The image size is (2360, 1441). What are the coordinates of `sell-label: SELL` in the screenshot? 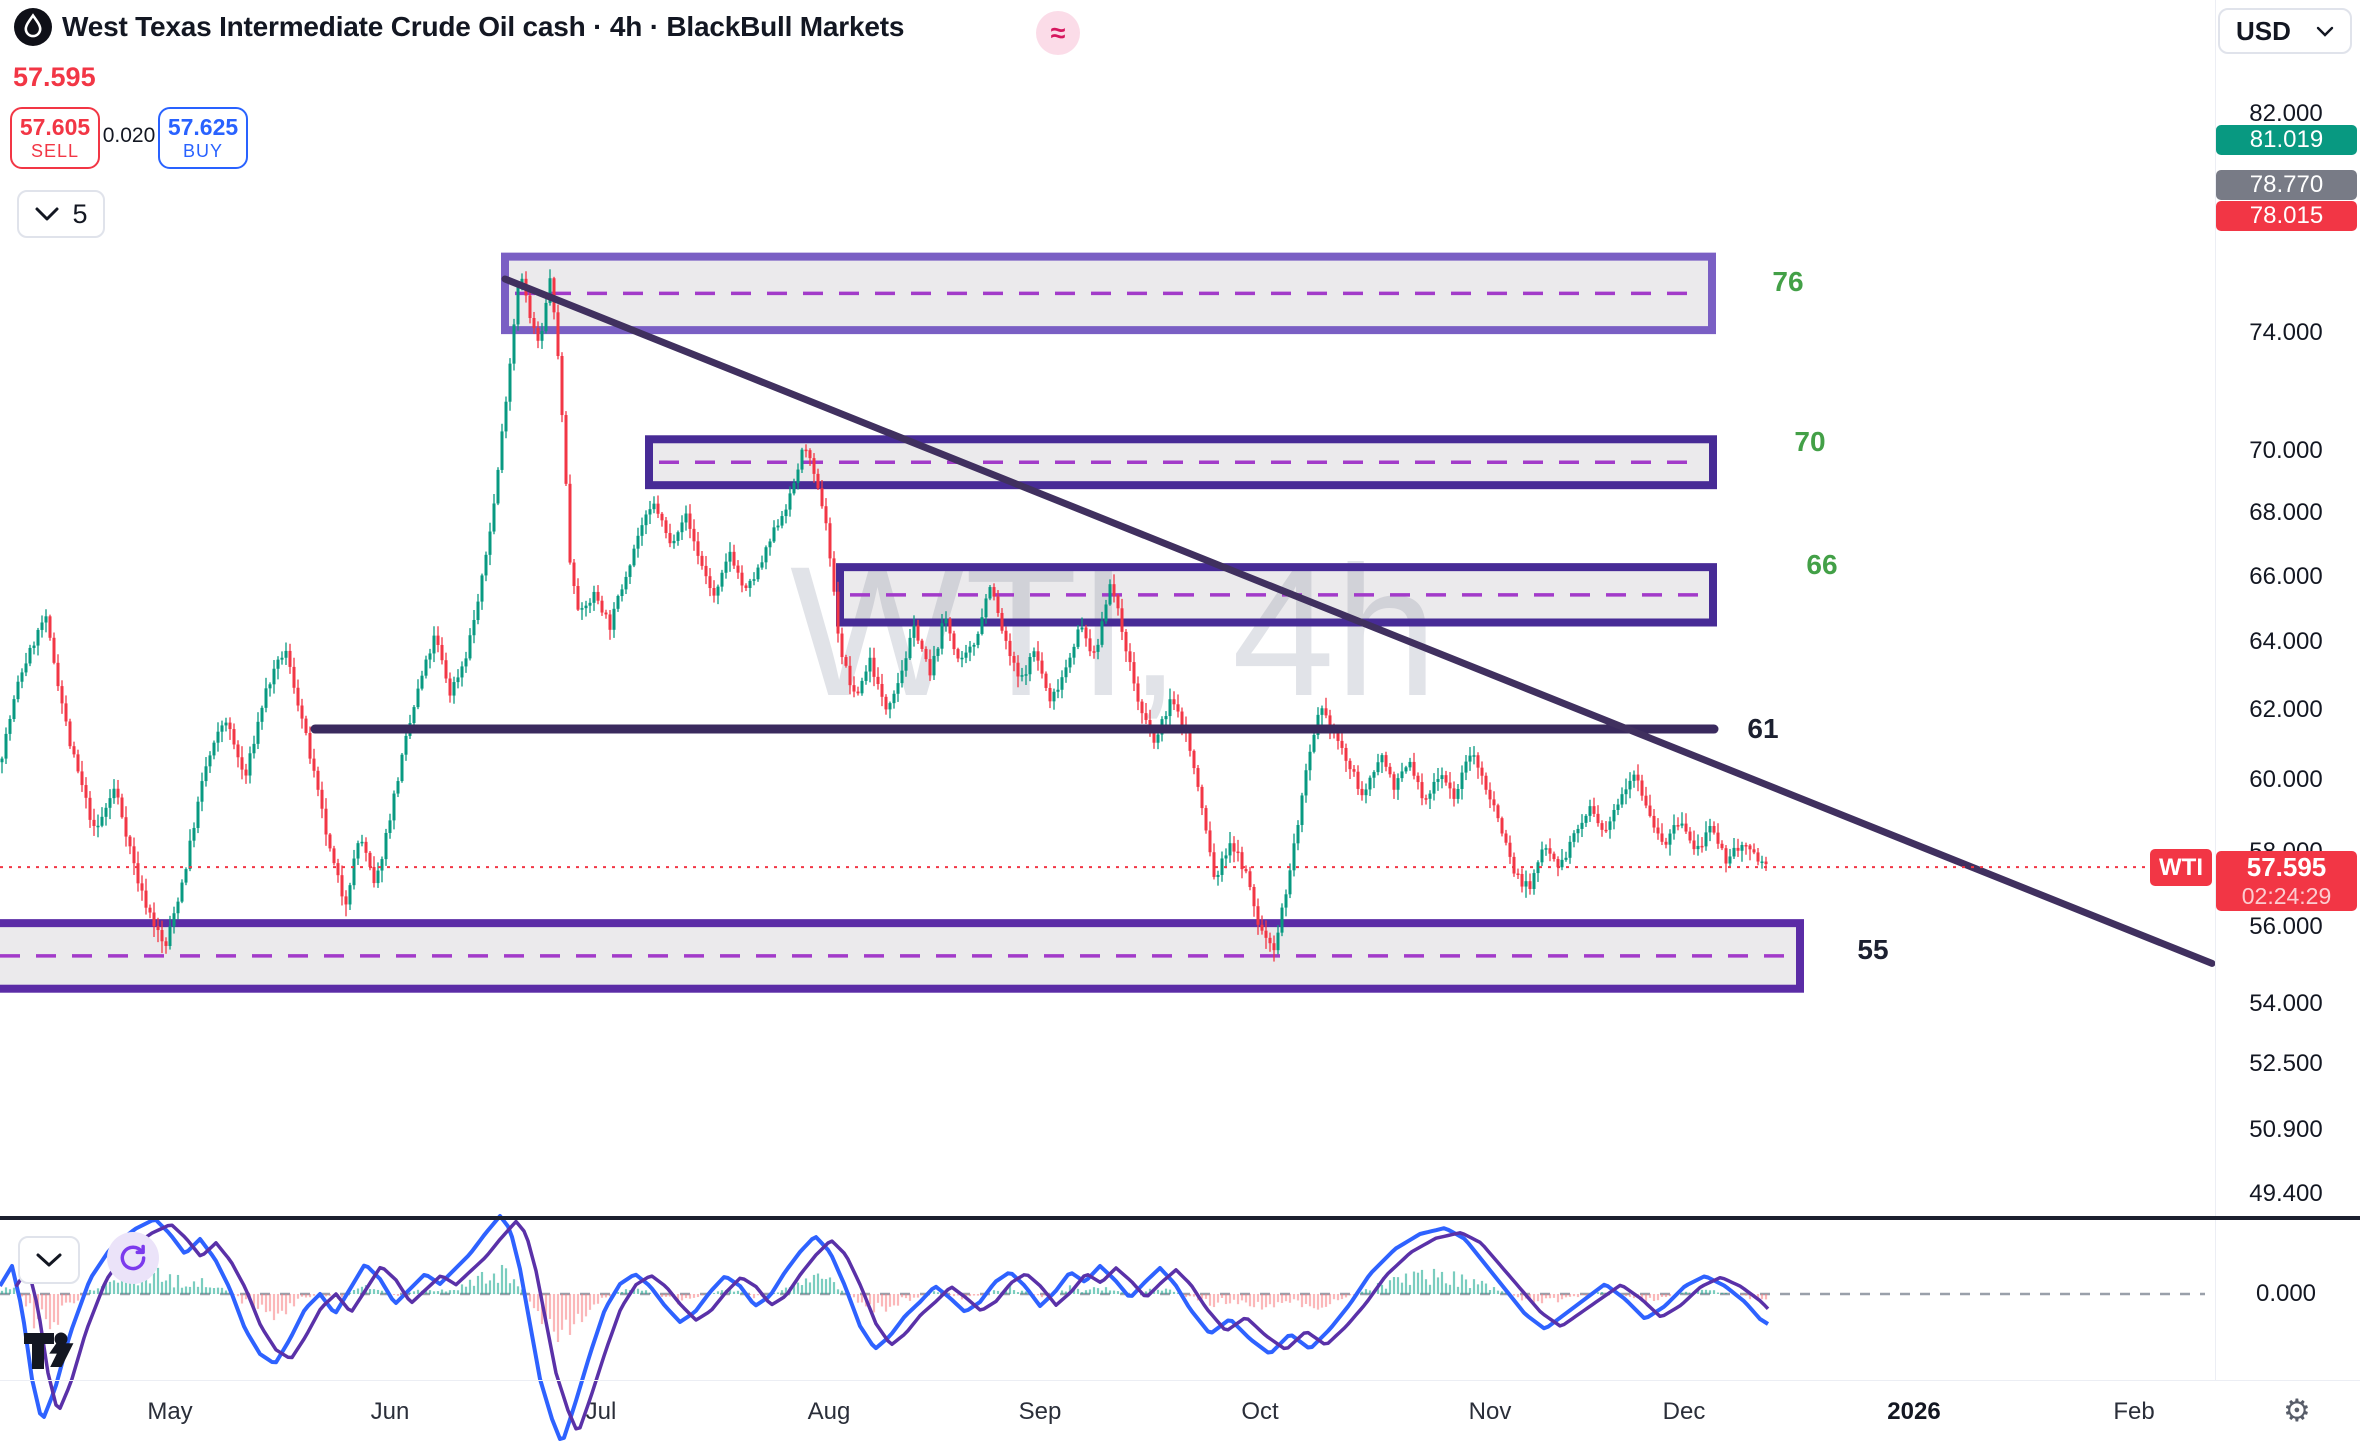 It's located at (55, 150).